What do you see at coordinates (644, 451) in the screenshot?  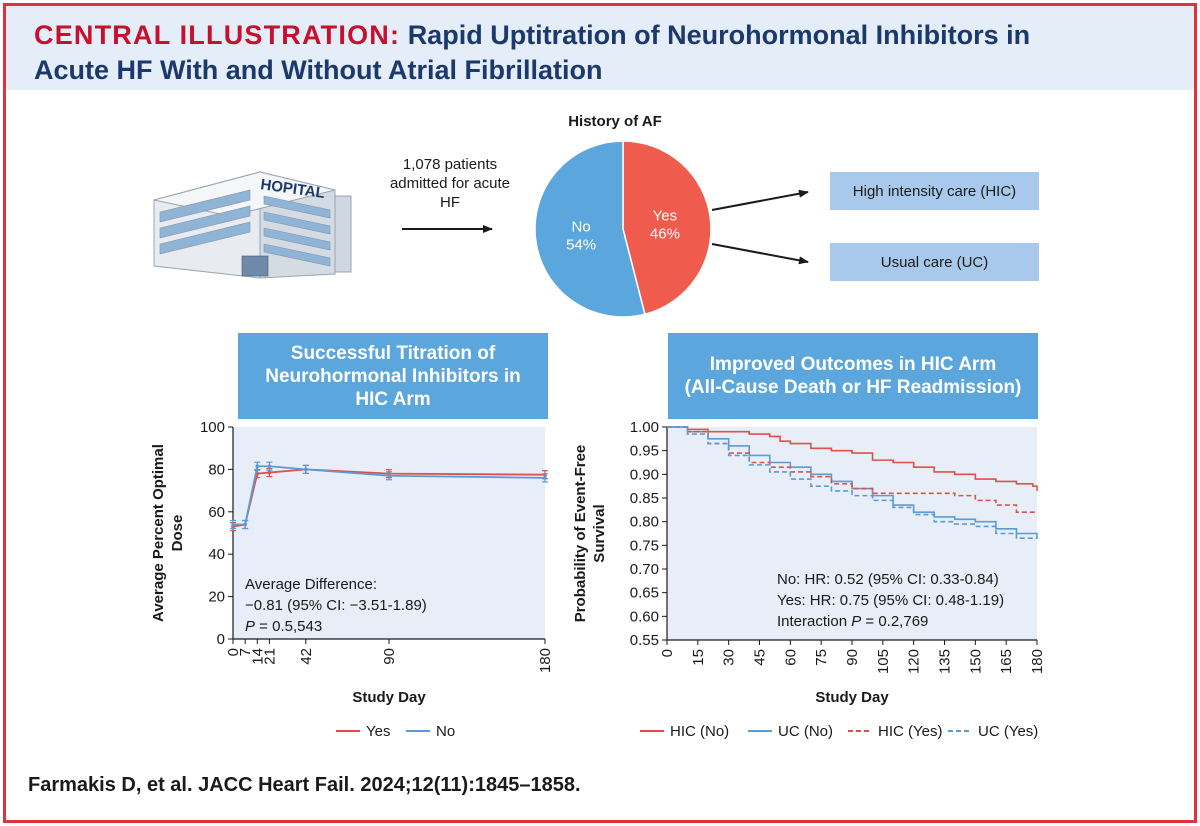 I see `y-tick-label: 0.95` at bounding box center [644, 451].